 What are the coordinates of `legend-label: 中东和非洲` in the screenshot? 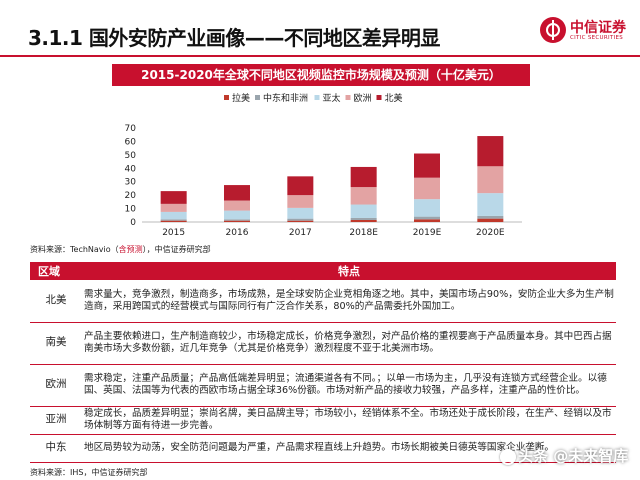 It's located at (285, 98).